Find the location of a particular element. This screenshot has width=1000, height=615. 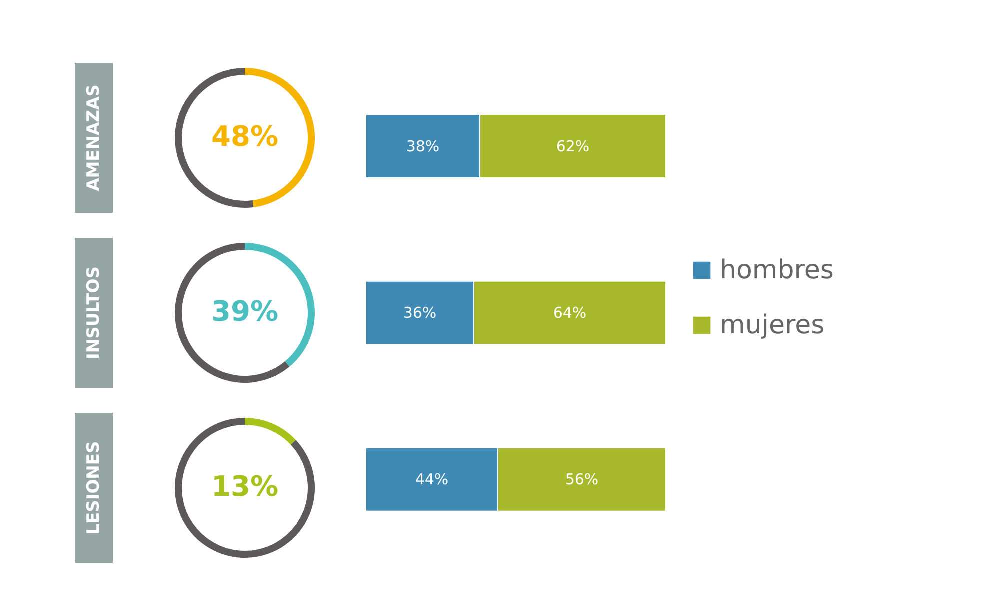

data-label: 36% is located at coordinates (420, 313).